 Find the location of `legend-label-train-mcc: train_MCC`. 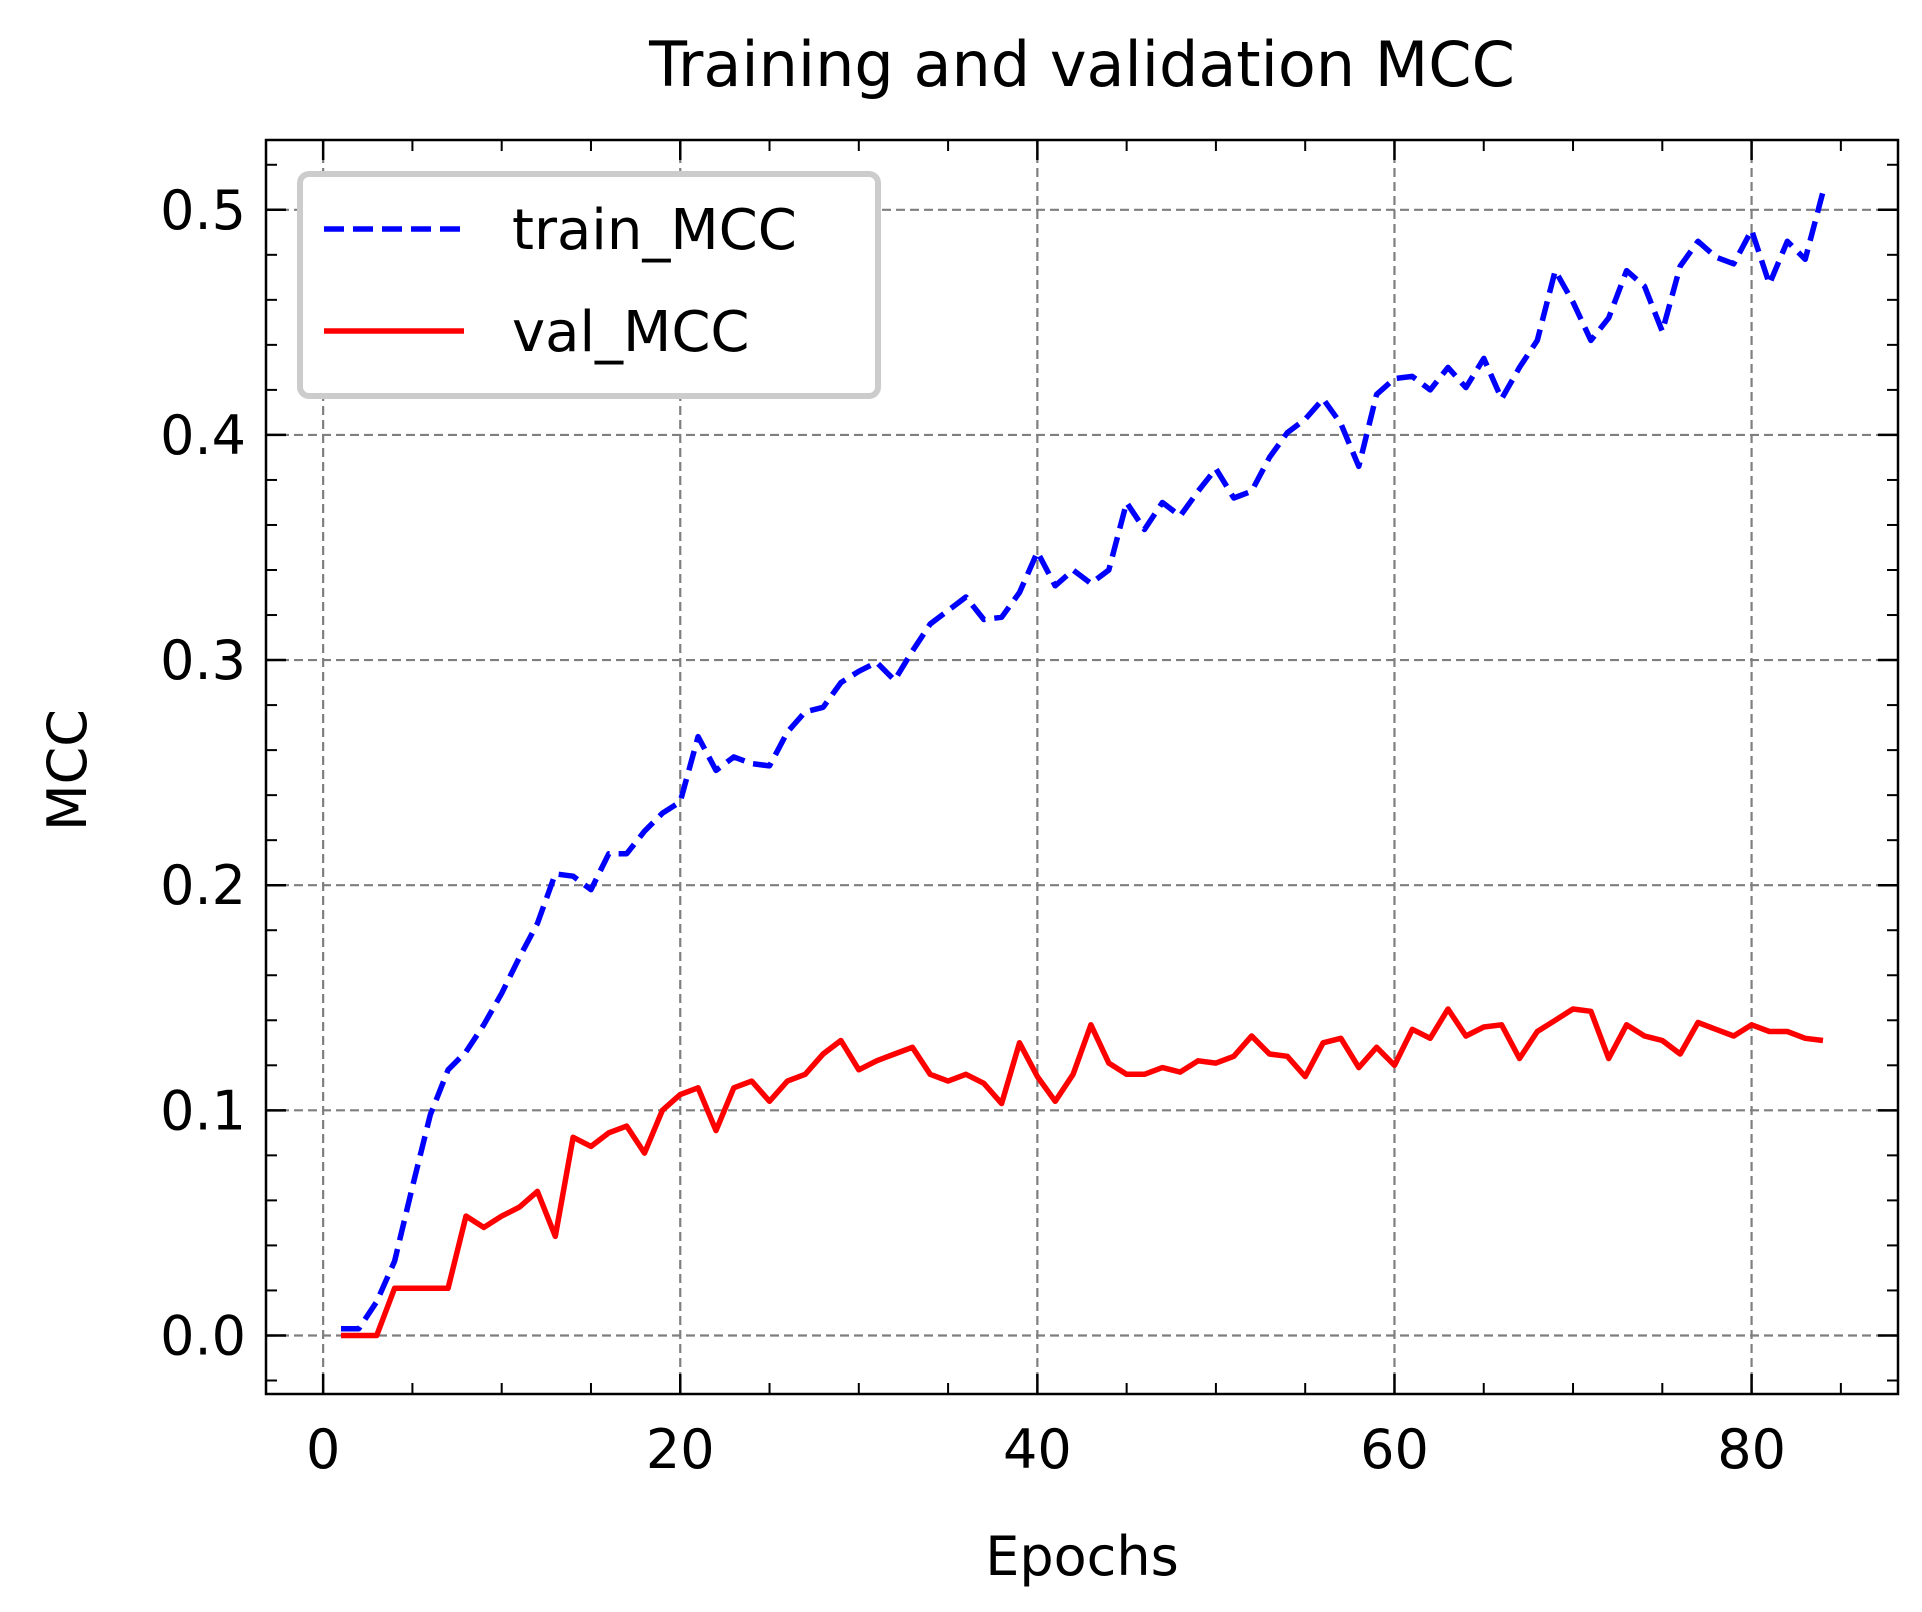

legend-label-train-mcc: train_MCC is located at coordinates (654, 230).